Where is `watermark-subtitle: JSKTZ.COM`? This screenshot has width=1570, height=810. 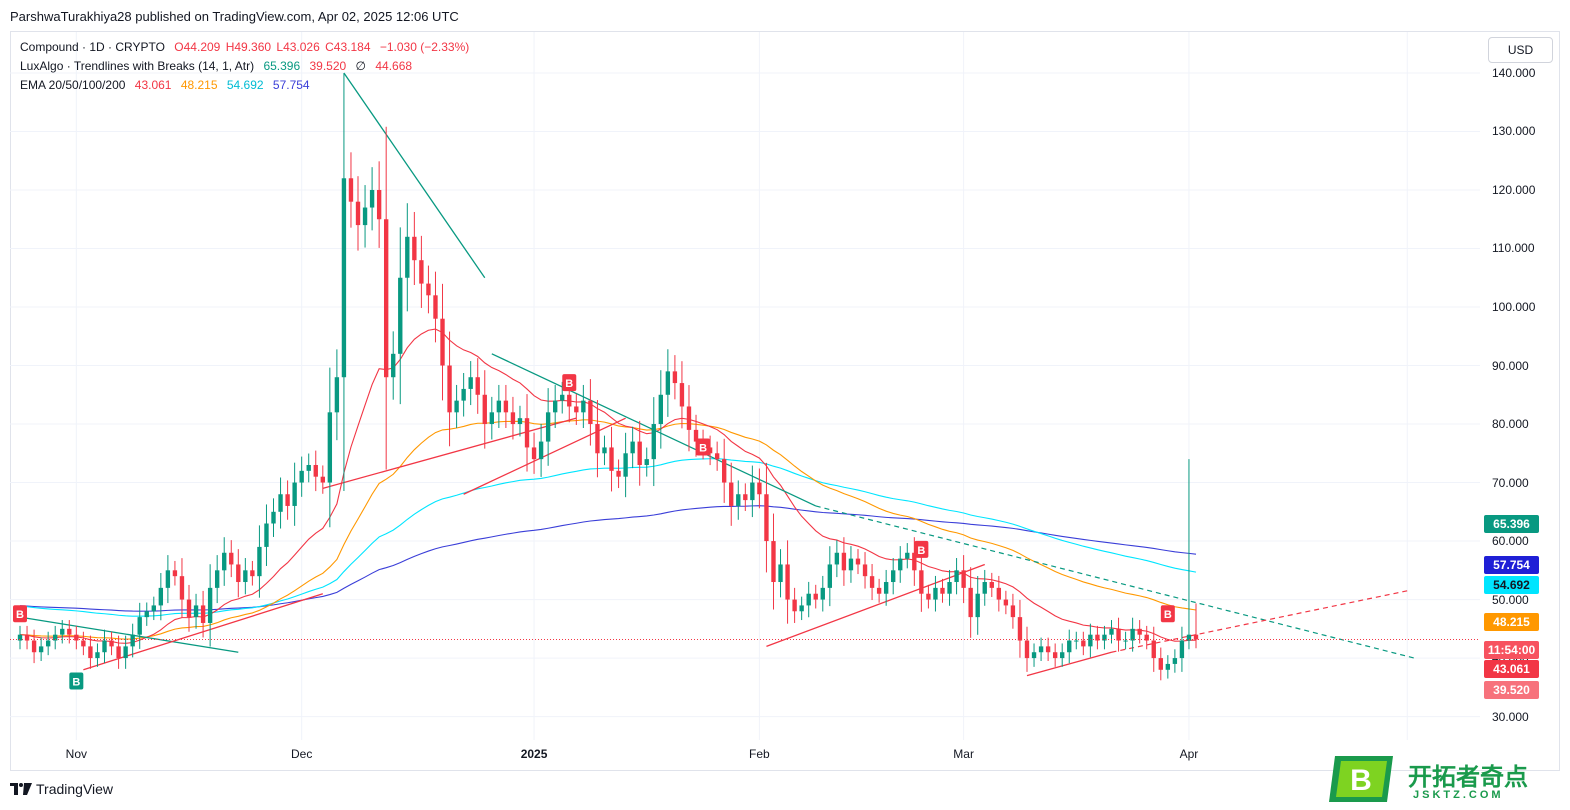 watermark-subtitle: JSKTZ.COM is located at coordinates (1458, 795).